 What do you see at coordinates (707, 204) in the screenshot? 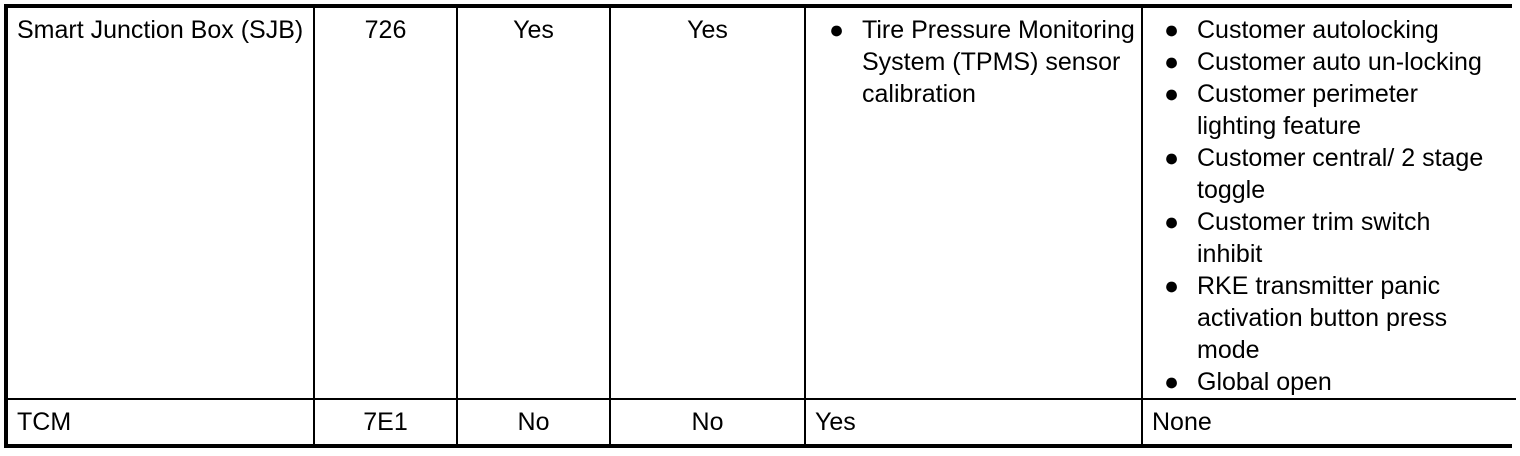
I see `cell-r1-flag-2: Yes` at bounding box center [707, 204].